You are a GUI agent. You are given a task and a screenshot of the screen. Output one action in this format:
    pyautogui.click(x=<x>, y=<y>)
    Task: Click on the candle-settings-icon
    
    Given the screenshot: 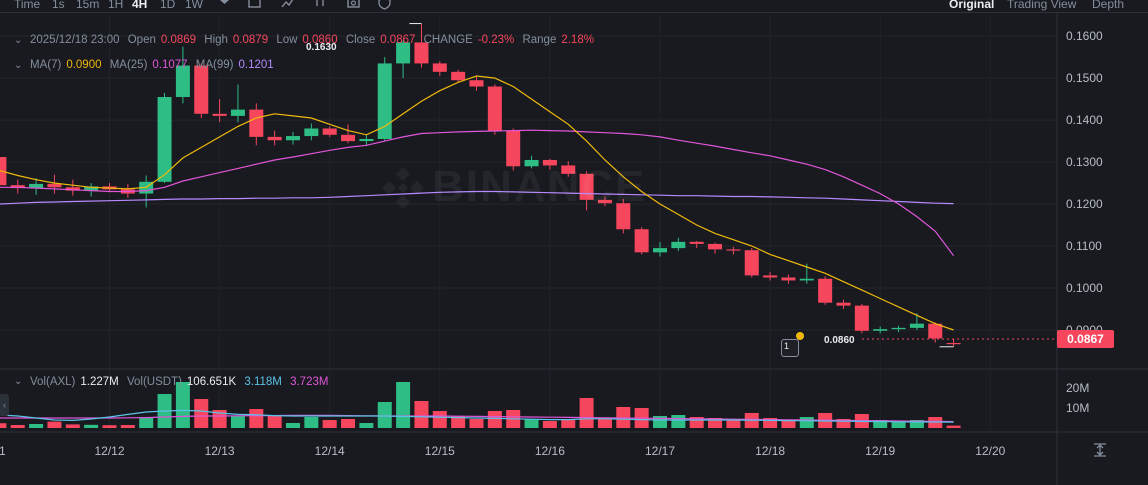 What is the action you would take?
    pyautogui.click(x=320, y=5)
    